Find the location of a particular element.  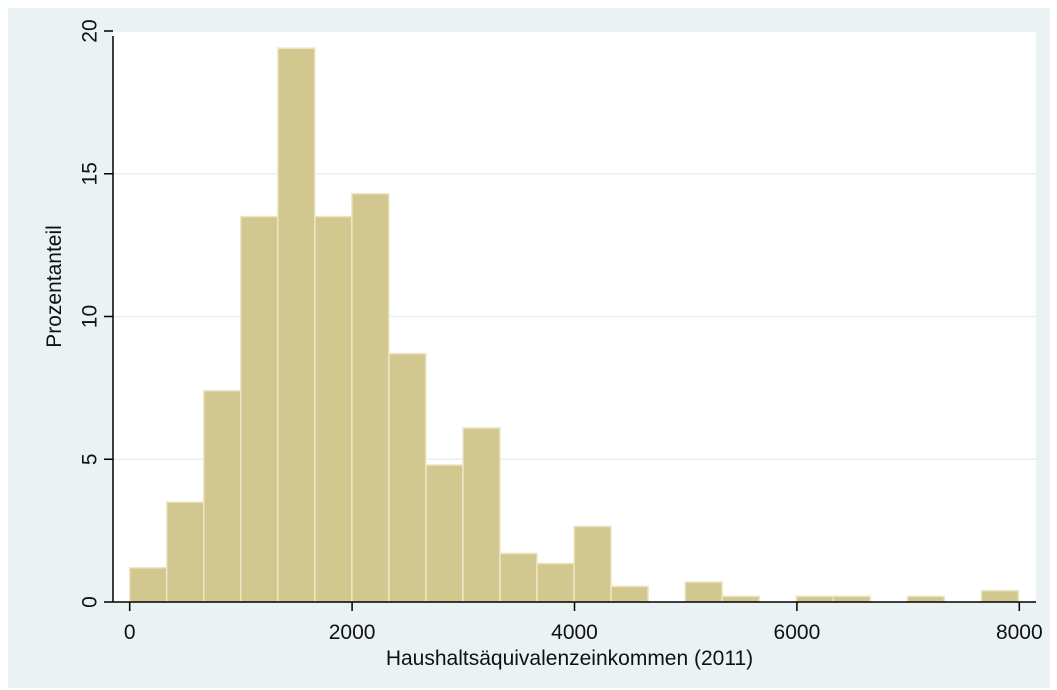

y-tick-label: 20 is located at coordinates (90, 30).